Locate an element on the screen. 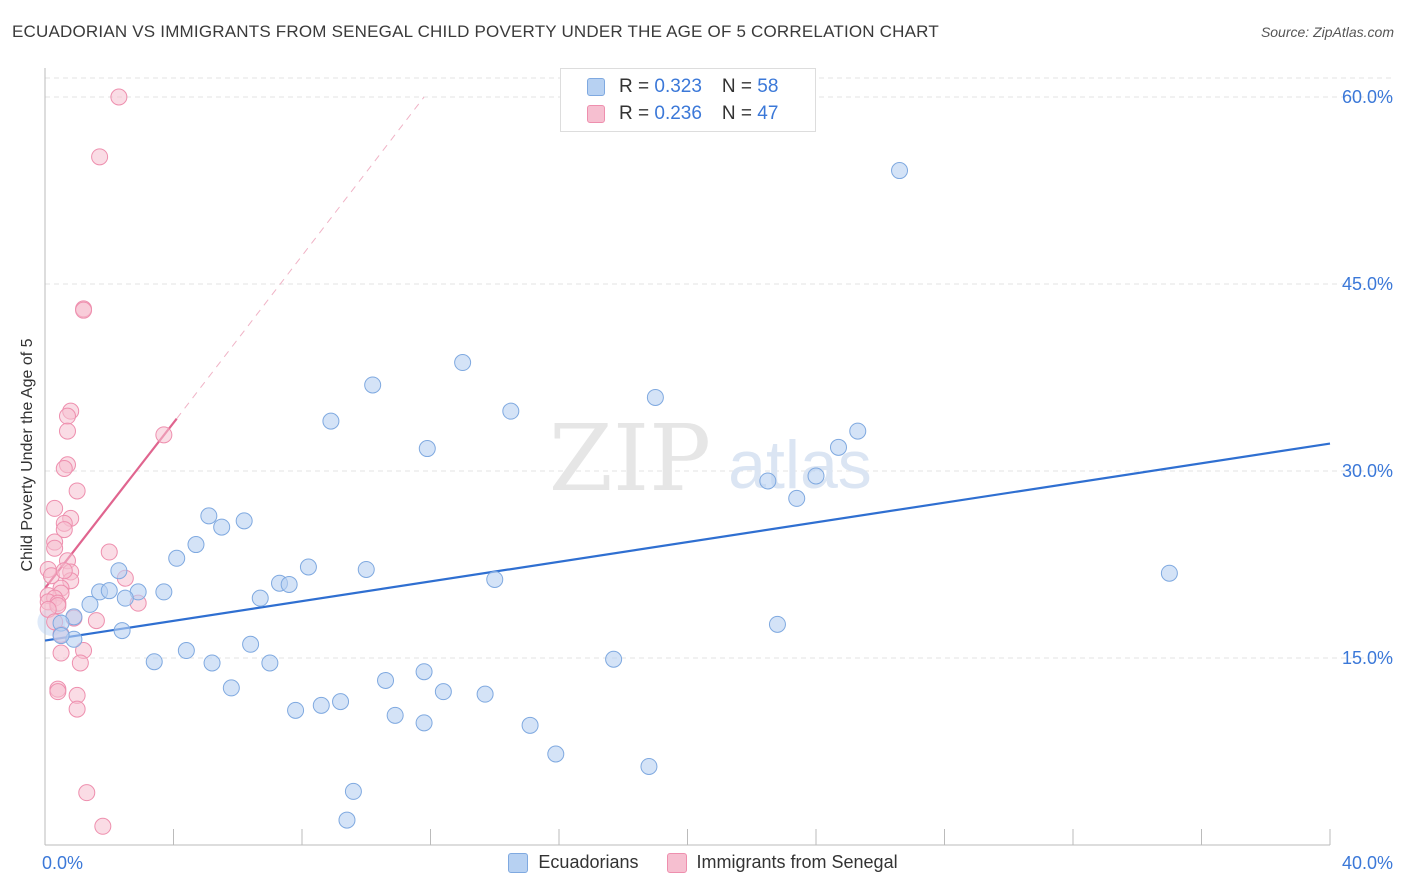 The height and width of the screenshot is (892, 1406). watermark-zip: ZIP is located at coordinates (630, 458).